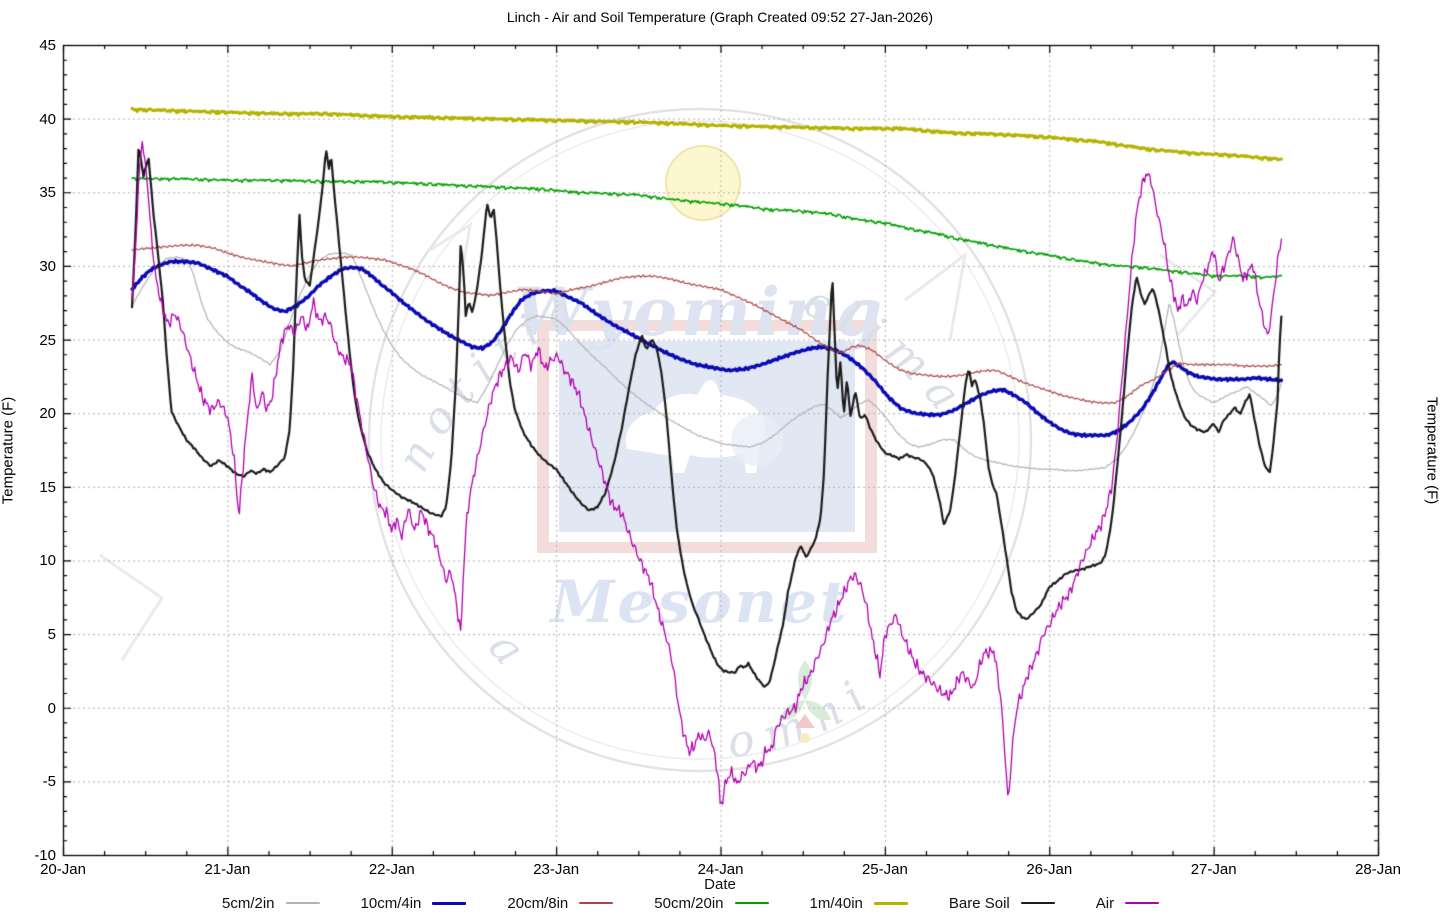 Image resolution: width=1440 pixels, height=920 pixels. I want to click on legend-label: 50cm/20in, so click(689, 903).